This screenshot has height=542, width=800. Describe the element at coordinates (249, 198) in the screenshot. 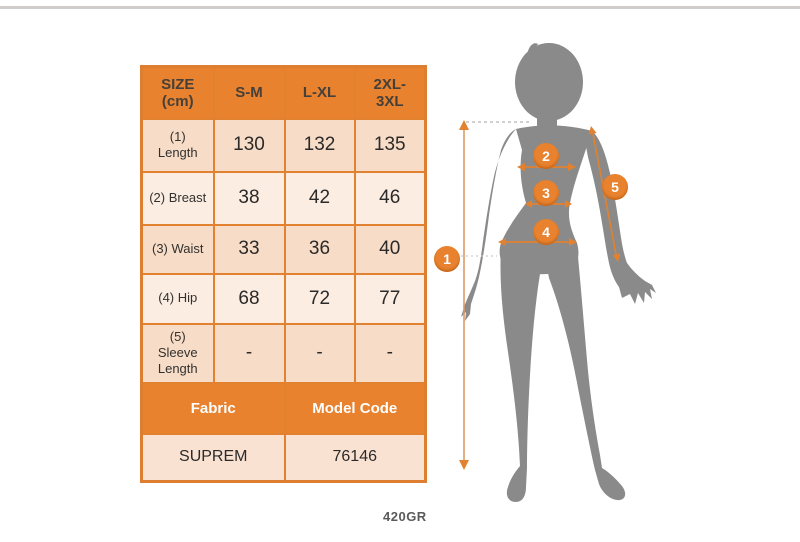

I see `breast-sm-value: 38` at that location.